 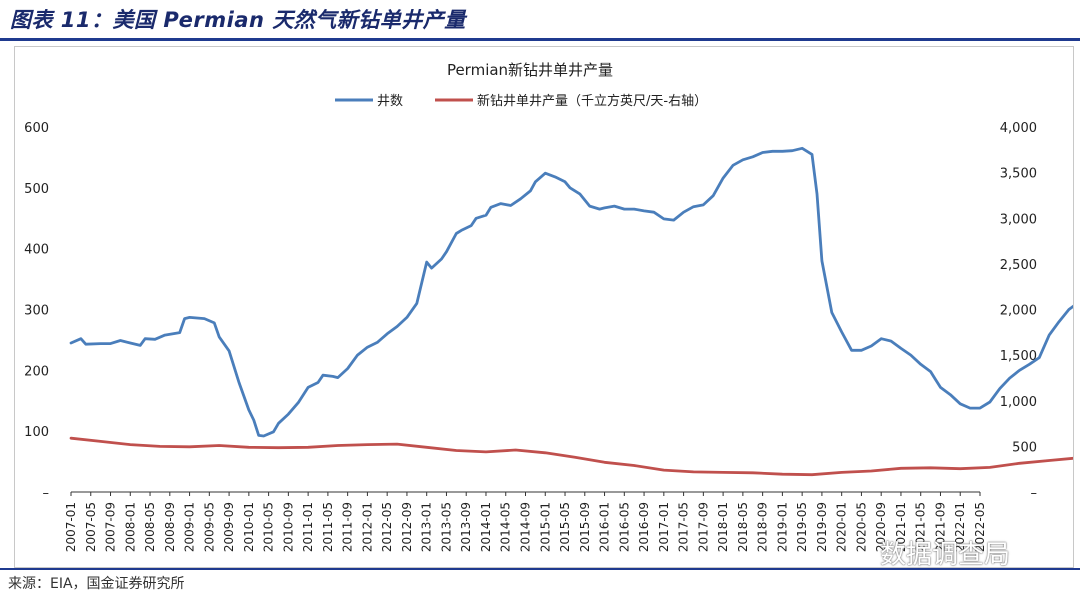 What do you see at coordinates (782, 527) in the screenshot?
I see `x-tick-label: 2019-01` at bounding box center [782, 527].